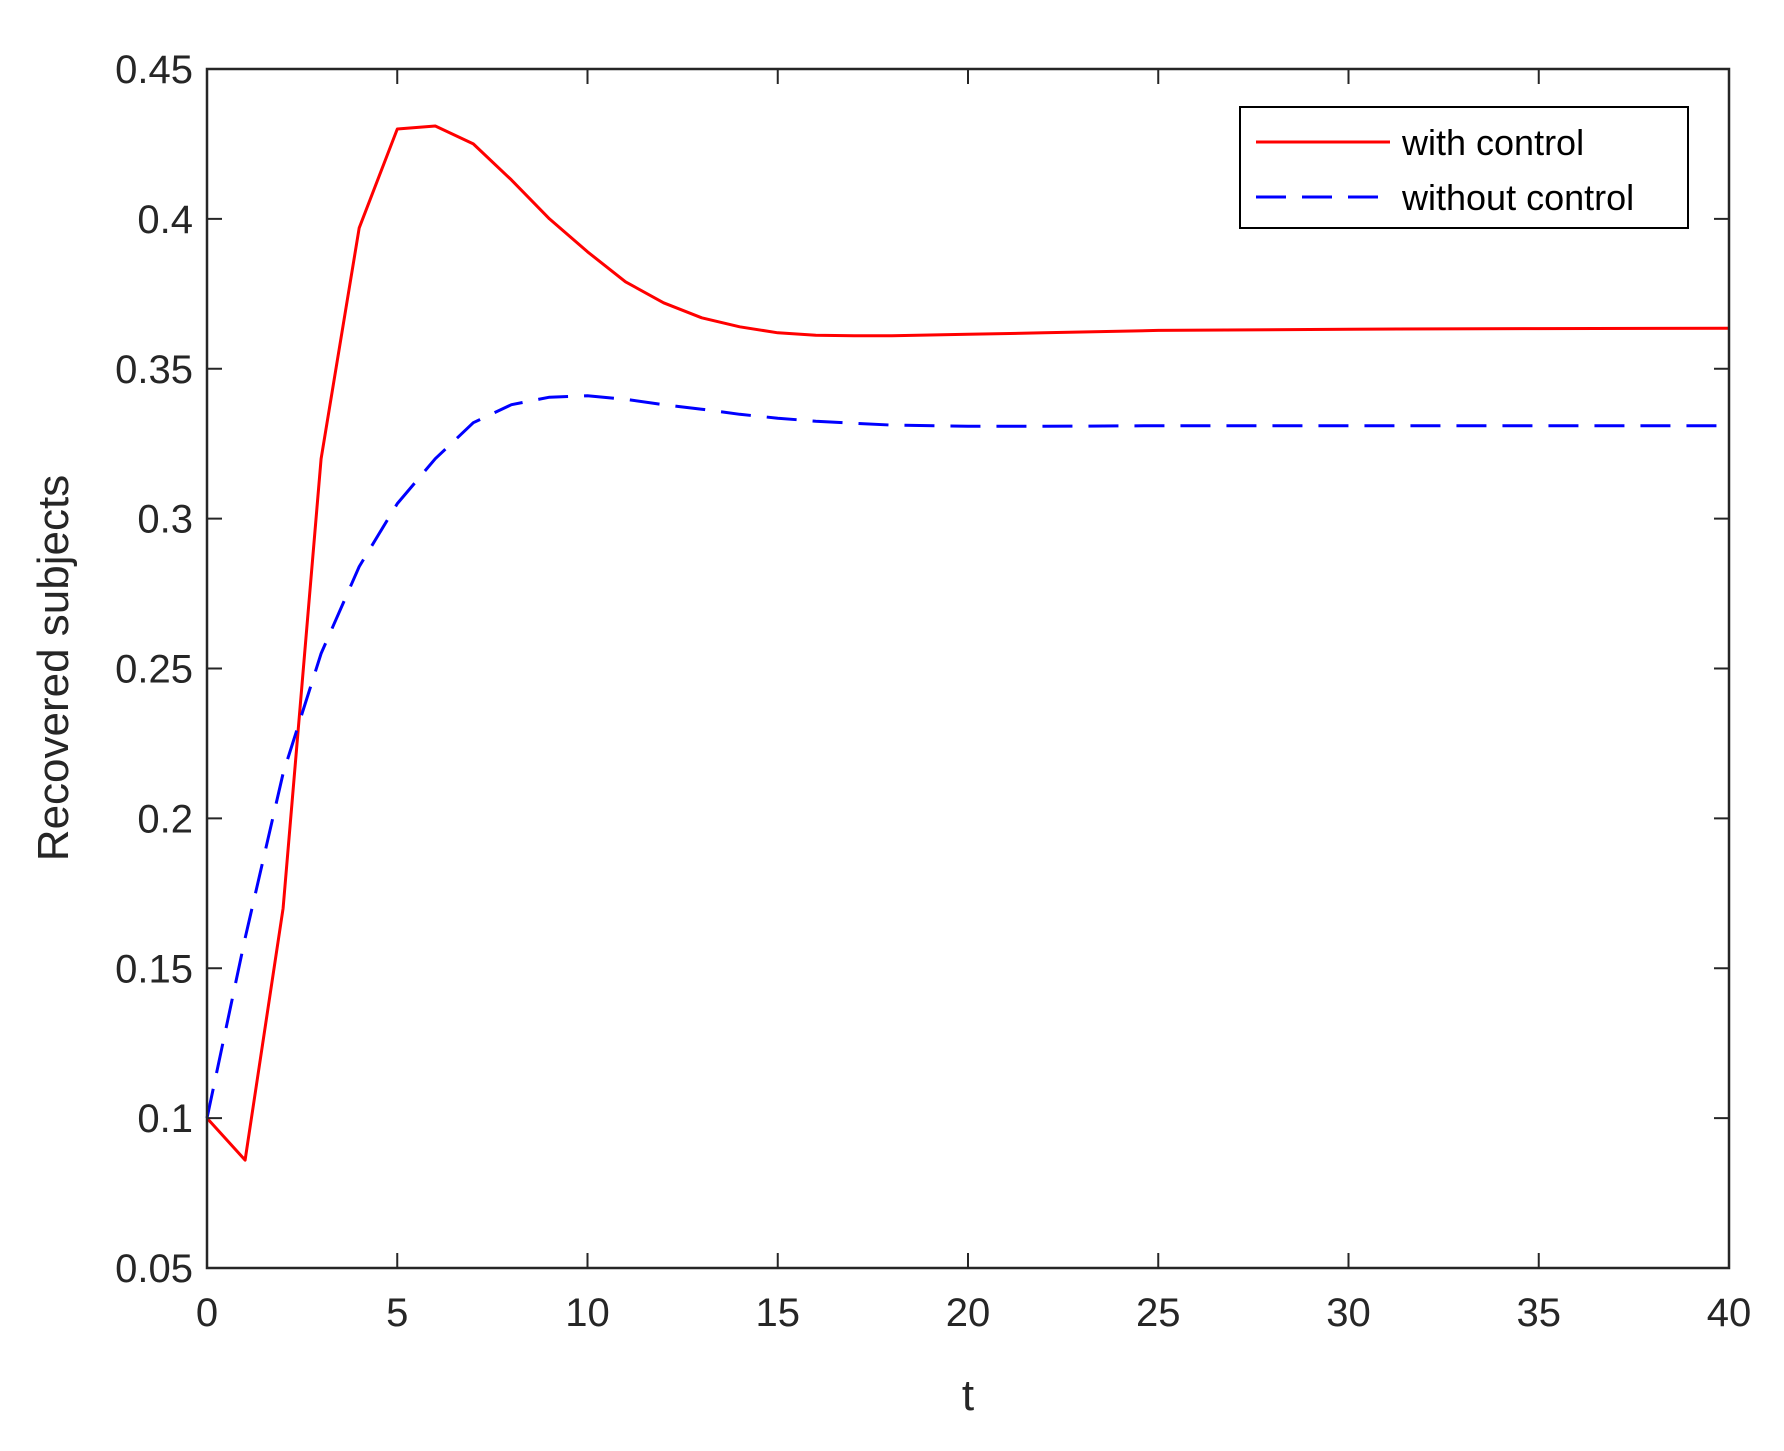 Image resolution: width=1784 pixels, height=1451 pixels. Describe the element at coordinates (165, 1119) in the screenshot. I see `y-tick-label: 0.1` at that location.